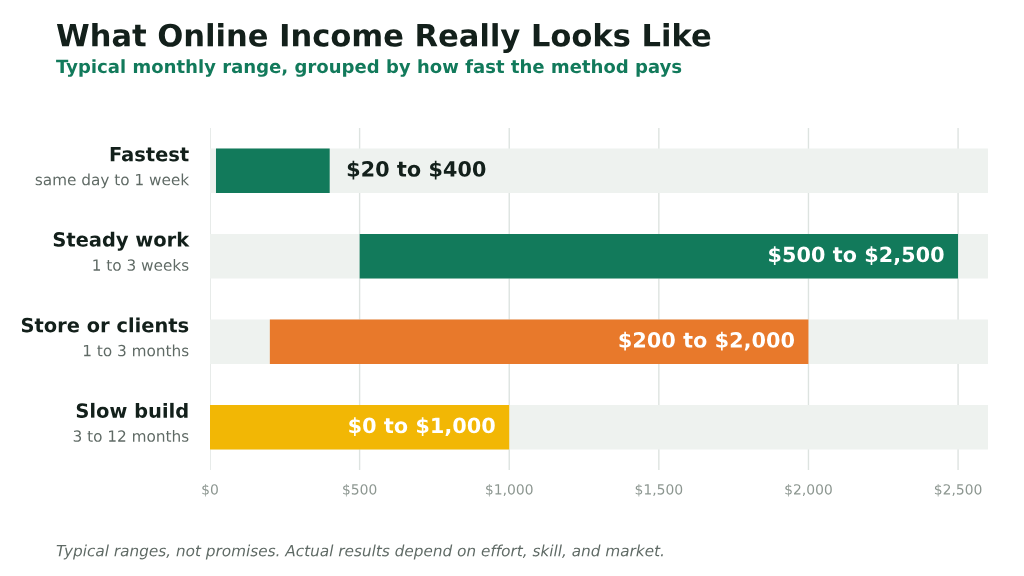 The width and height of the screenshot is (1024, 576). I want to click on x-tick-label: $1,500, so click(659, 490).